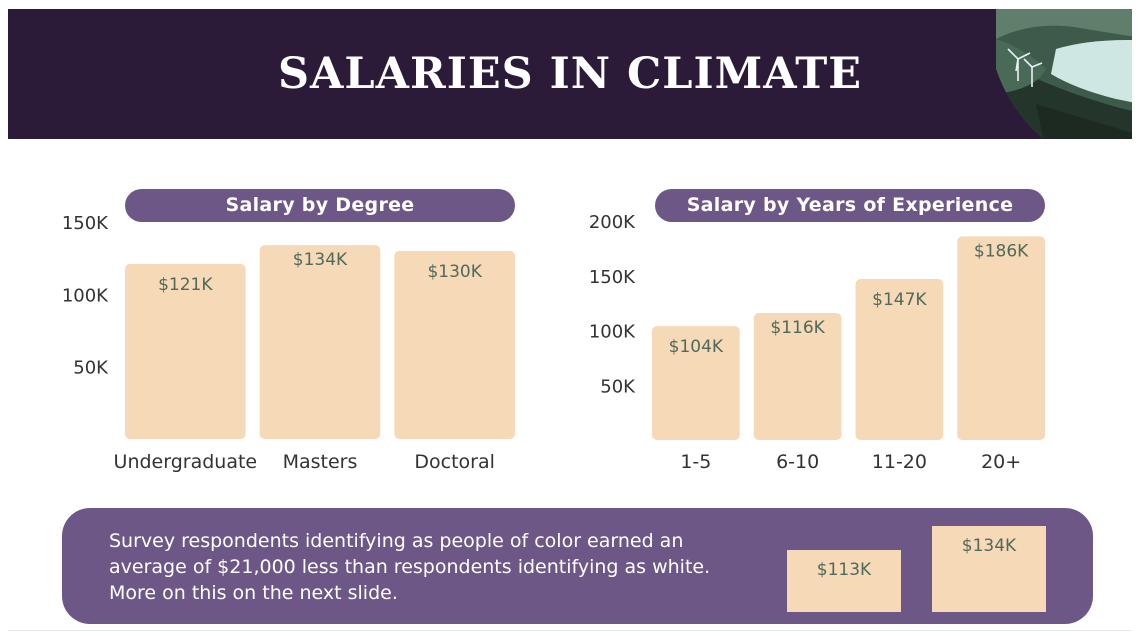 This screenshot has height=636, width=1140. I want to click on x-category-label: 6-10, so click(797, 462).